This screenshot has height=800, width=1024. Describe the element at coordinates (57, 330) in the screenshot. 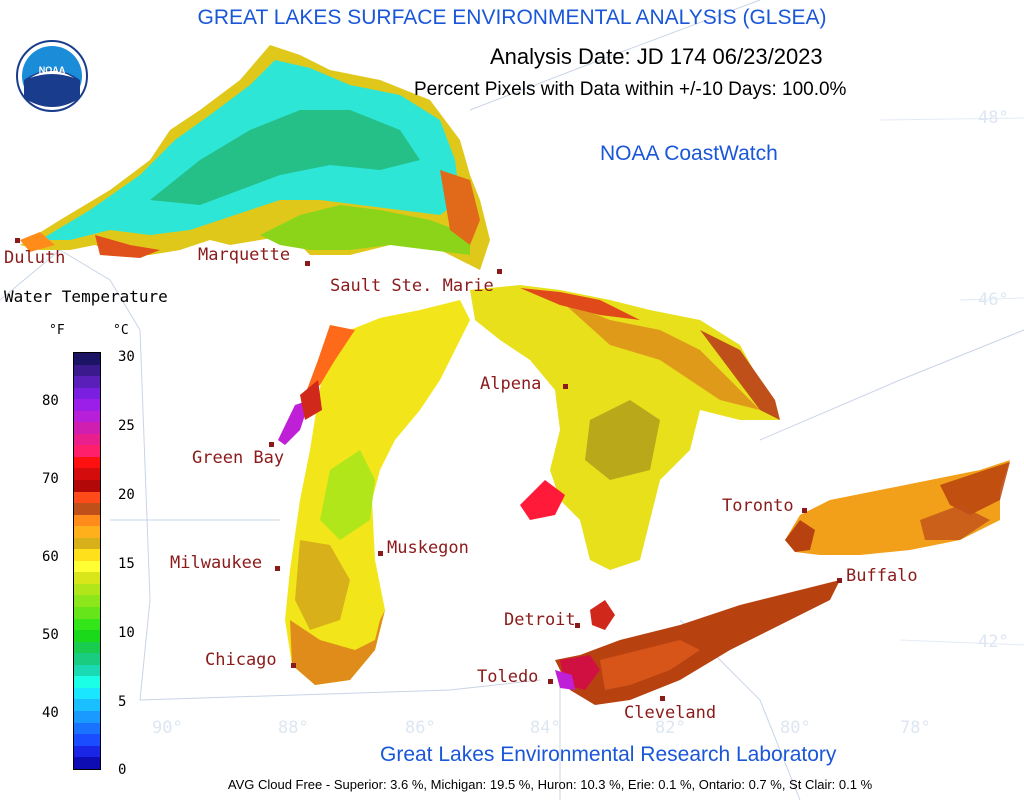

I see `legend-unit-f: °F` at that location.